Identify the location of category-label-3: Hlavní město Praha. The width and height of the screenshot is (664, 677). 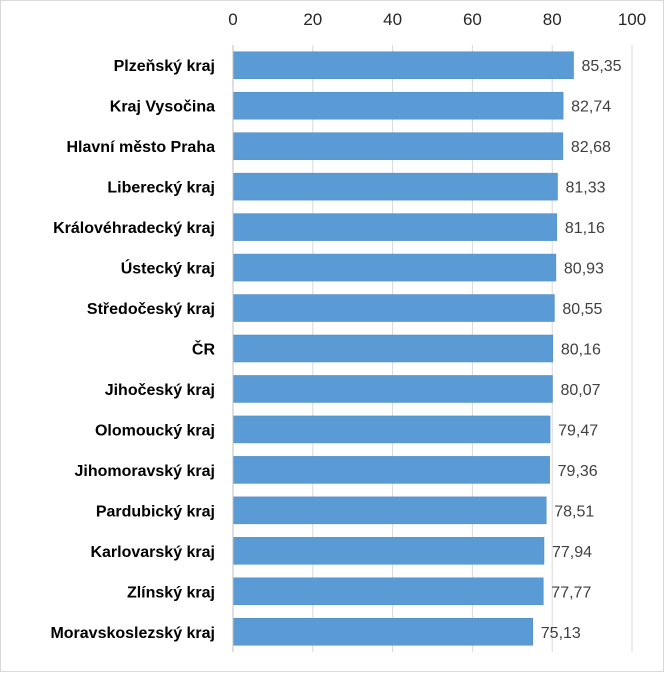
(141, 147).